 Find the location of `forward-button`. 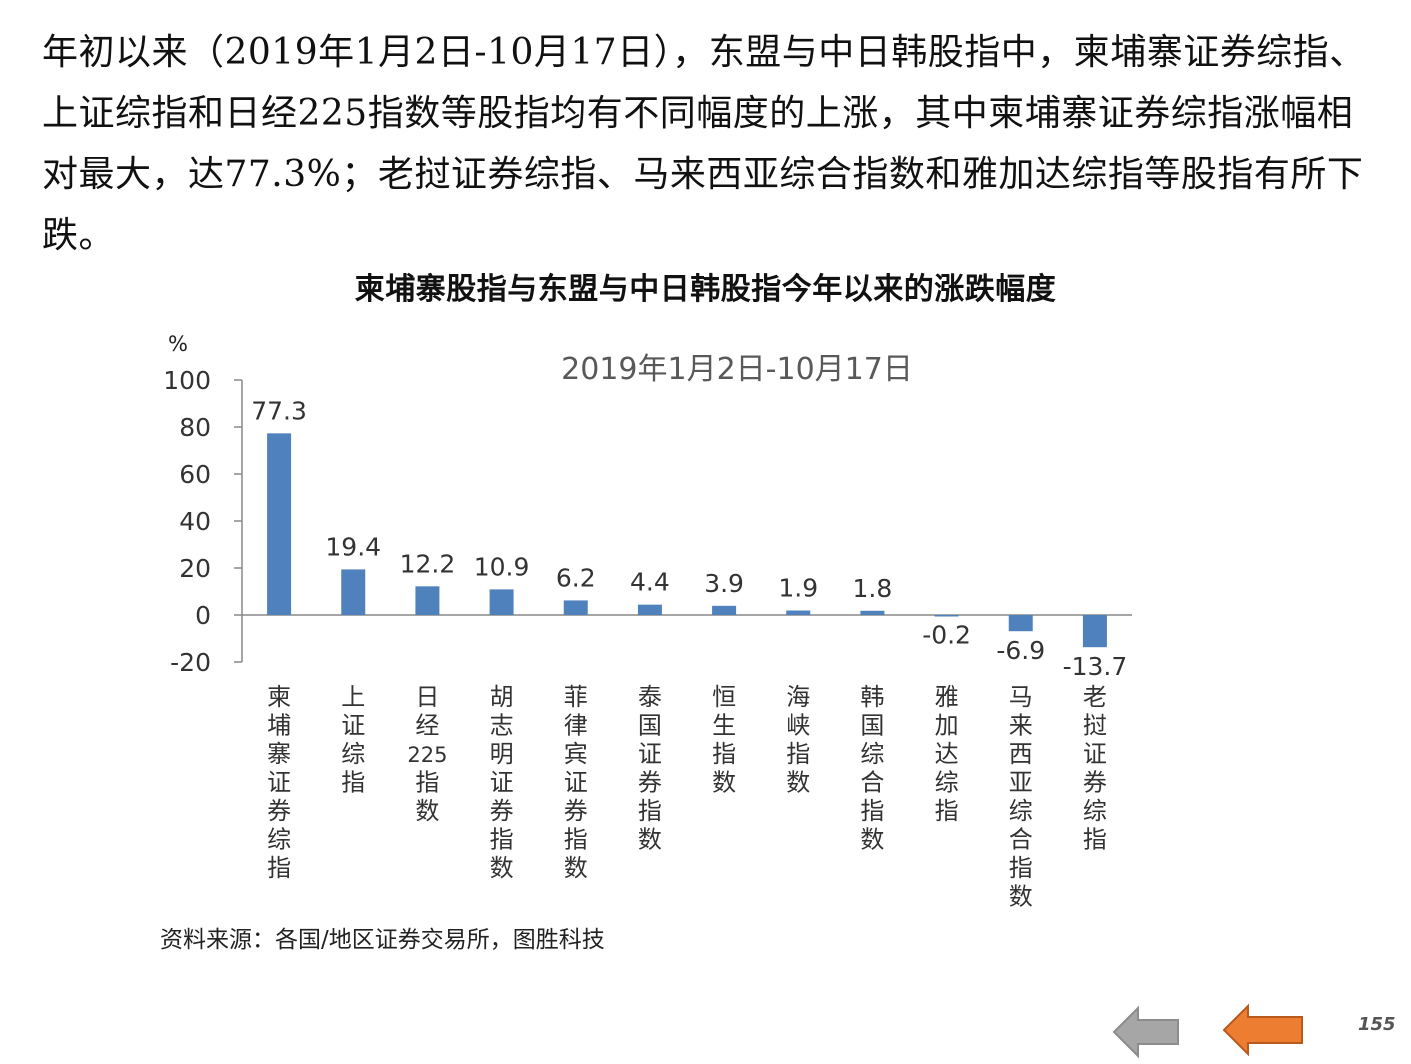

forward-button is located at coordinates (1264, 1032).